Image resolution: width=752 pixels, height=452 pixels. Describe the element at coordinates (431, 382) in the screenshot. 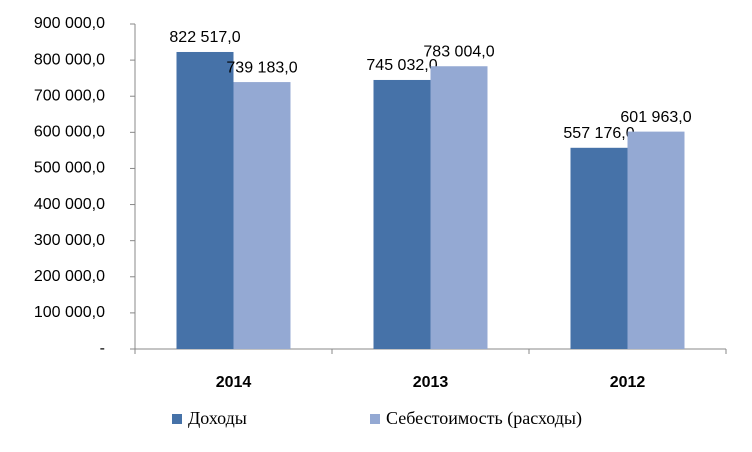

I see `x-tick-label: 2013` at that location.